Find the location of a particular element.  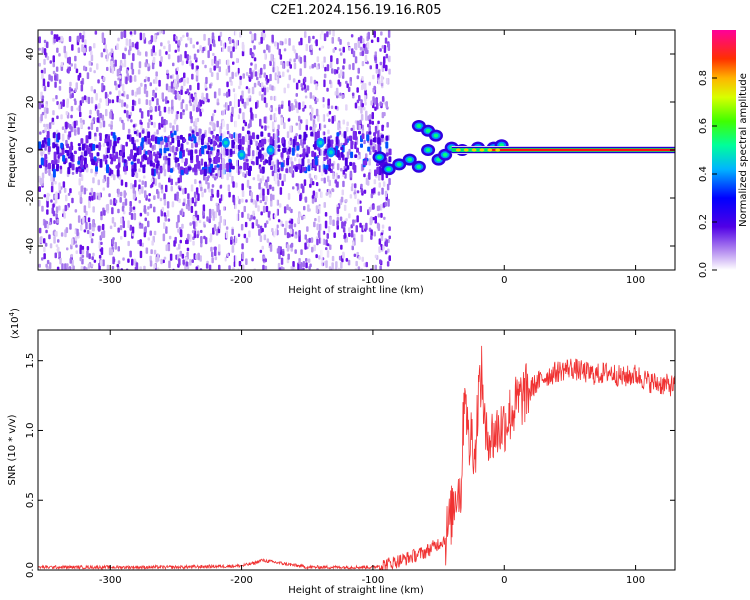

y-tick-label: 0.0 is located at coordinates (30, 570).